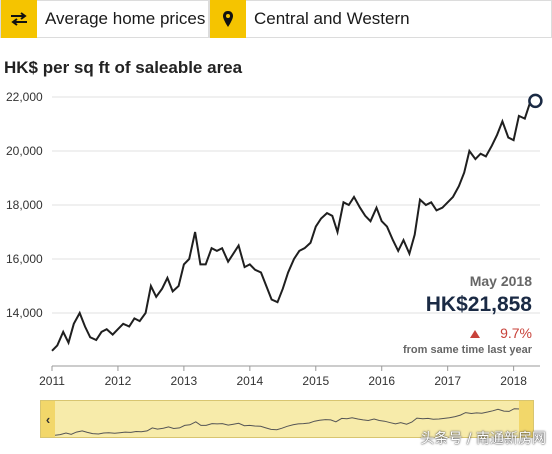 This screenshot has width=552, height=454. Describe the element at coordinates (535, 101) in the screenshot. I see `latest-point-marker` at that location.